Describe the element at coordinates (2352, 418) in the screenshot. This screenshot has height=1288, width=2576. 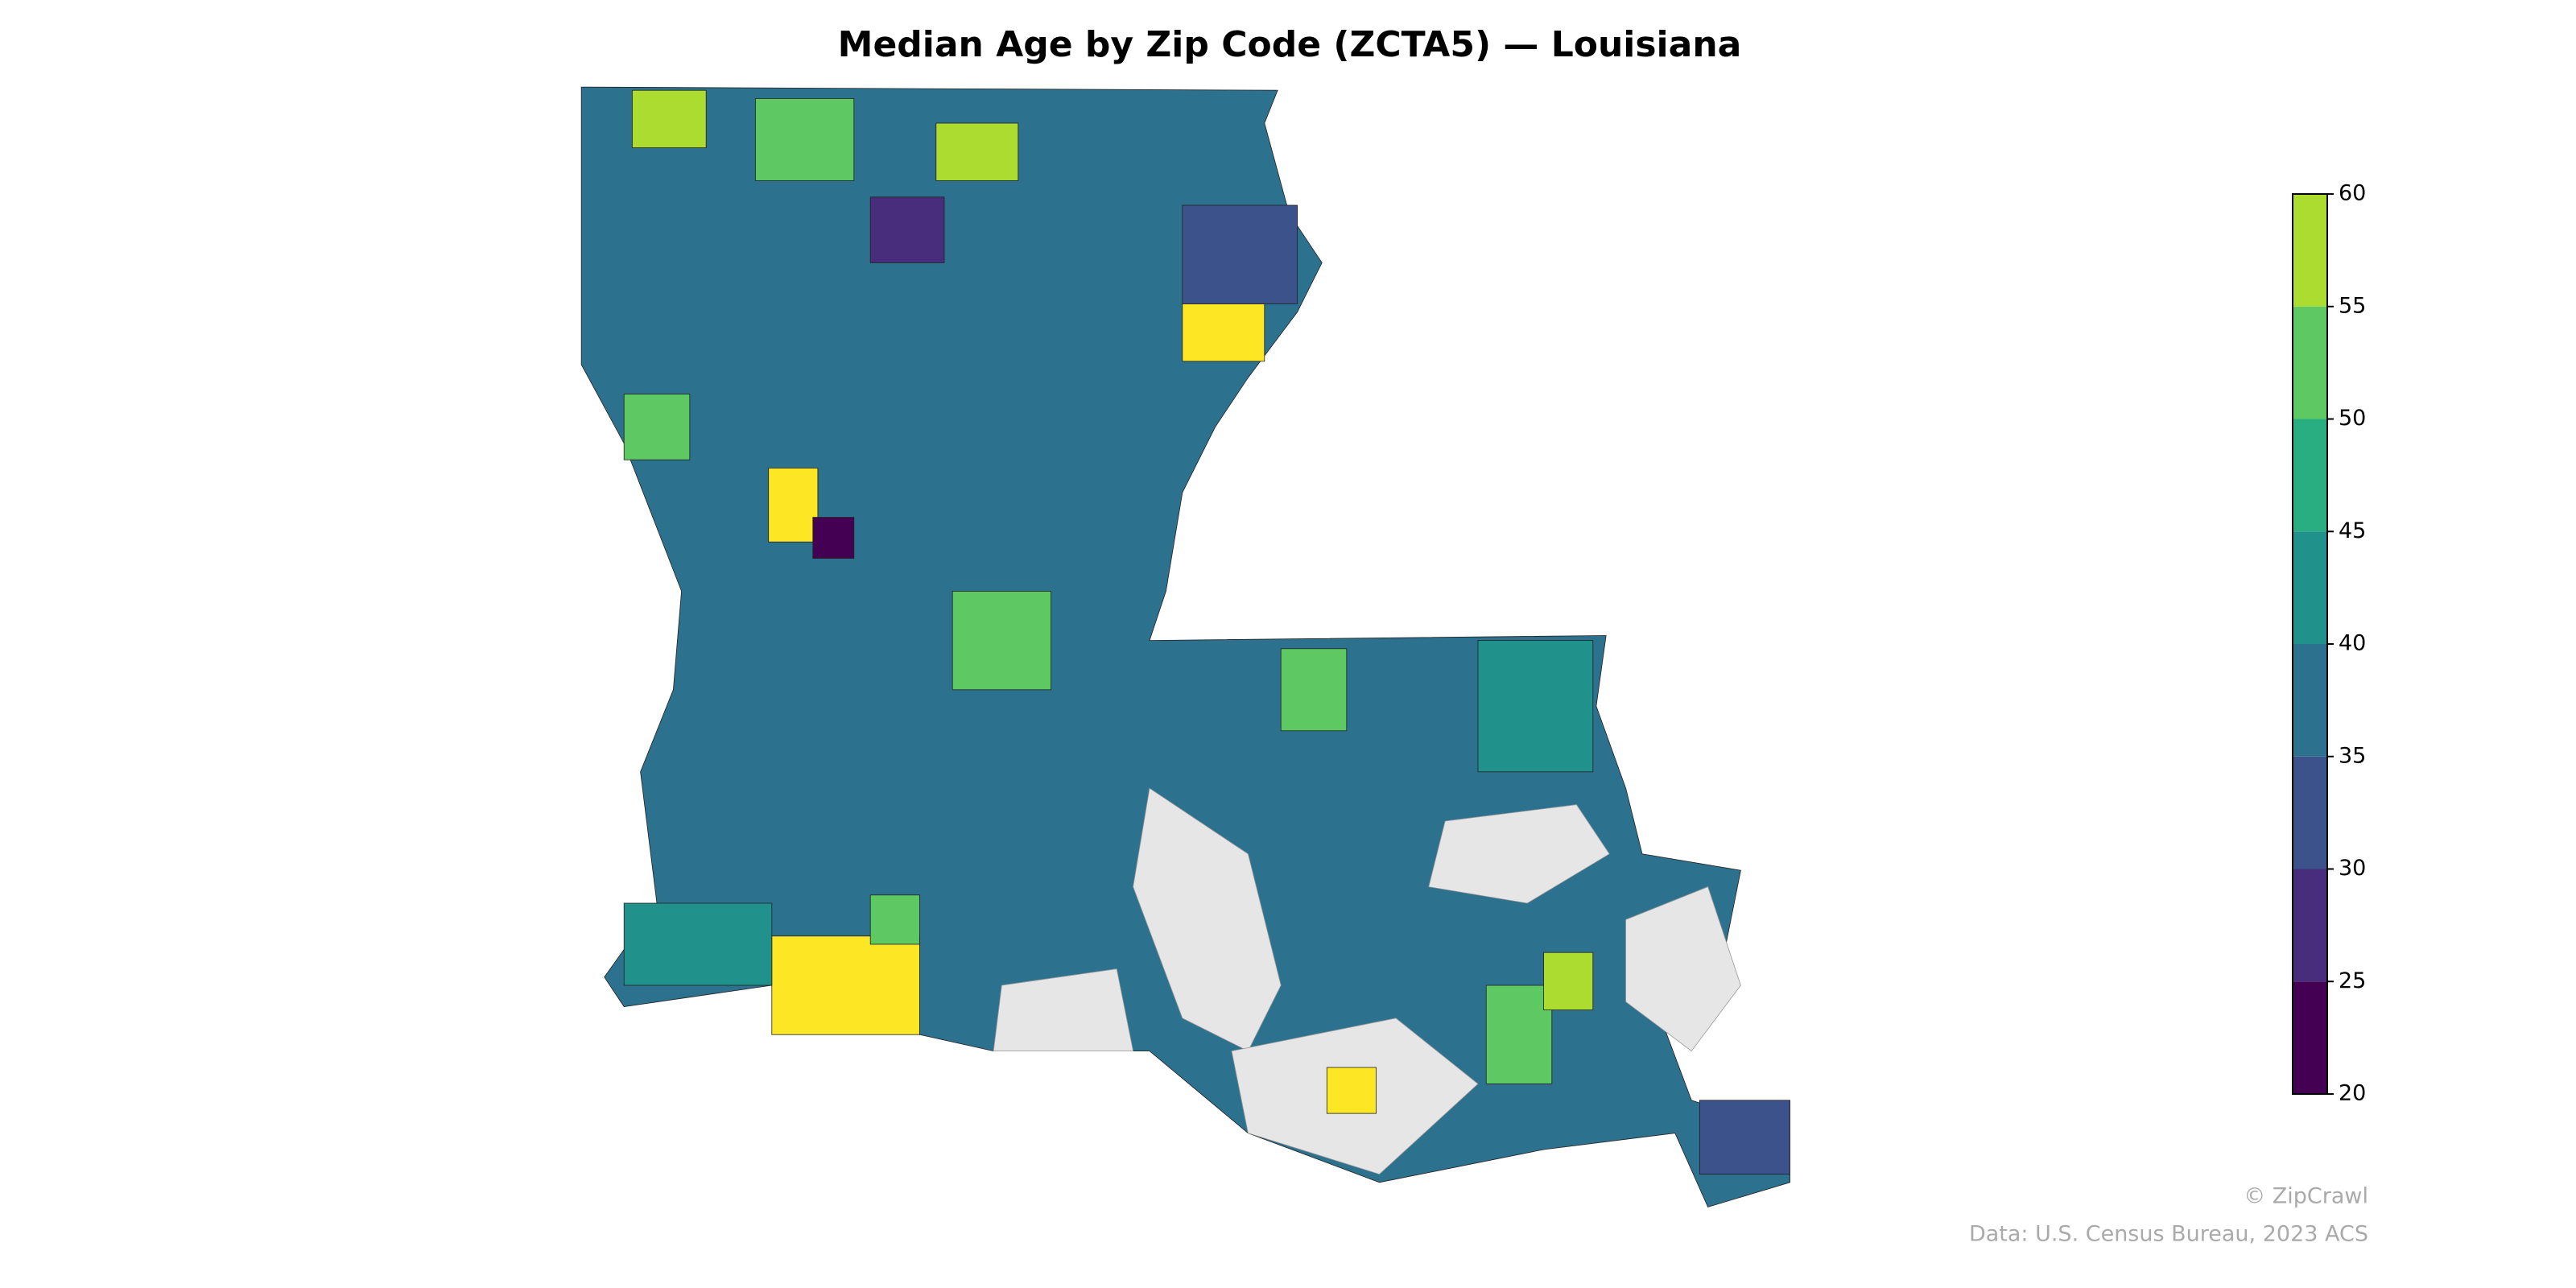
I see `colorbar-tick-label: 50` at that location.